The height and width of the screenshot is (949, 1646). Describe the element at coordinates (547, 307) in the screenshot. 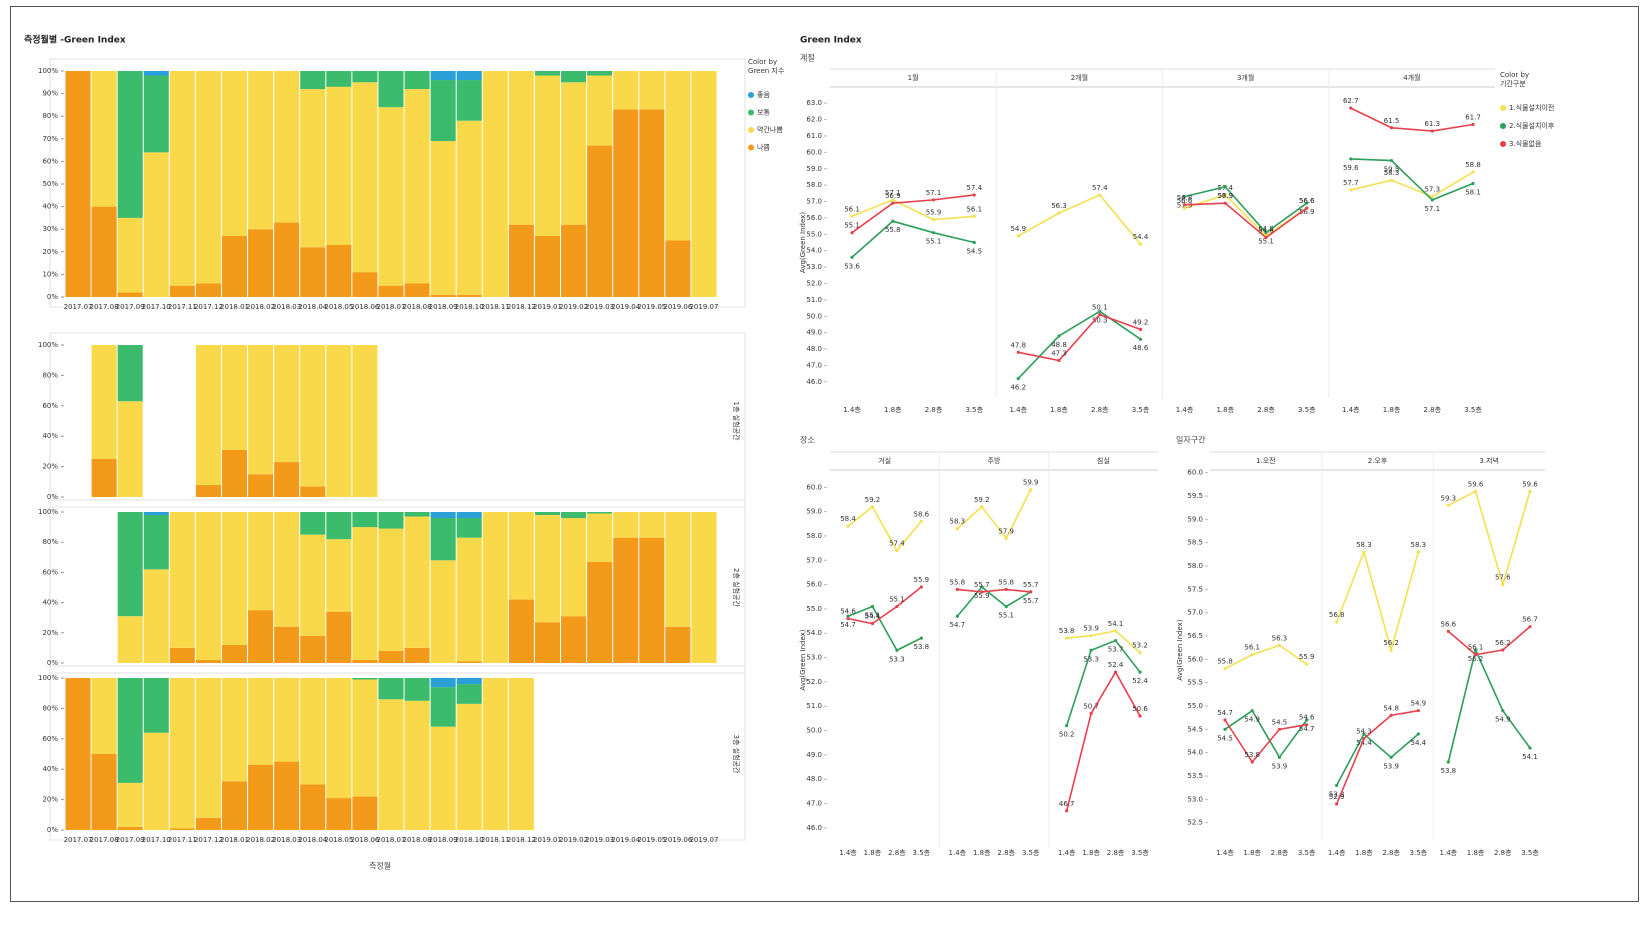

I see `x-tick-label: 2019.01` at that location.